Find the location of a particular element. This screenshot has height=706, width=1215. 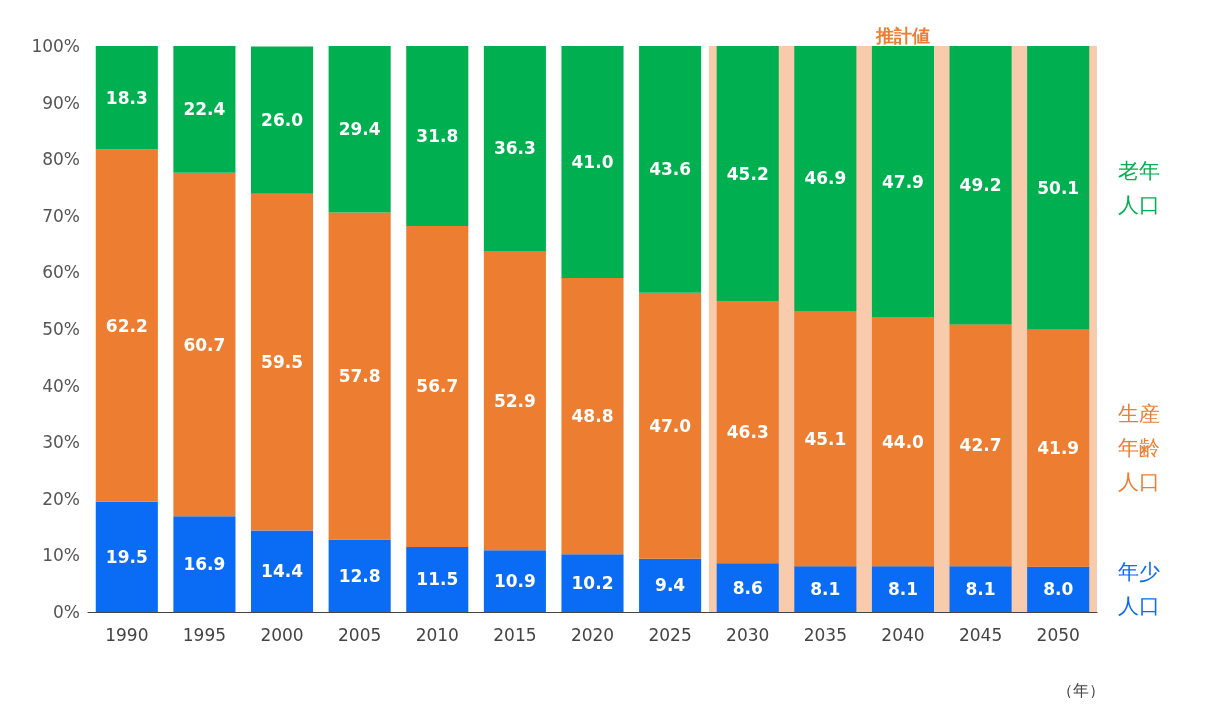

data-label: 47.0 is located at coordinates (670, 425).